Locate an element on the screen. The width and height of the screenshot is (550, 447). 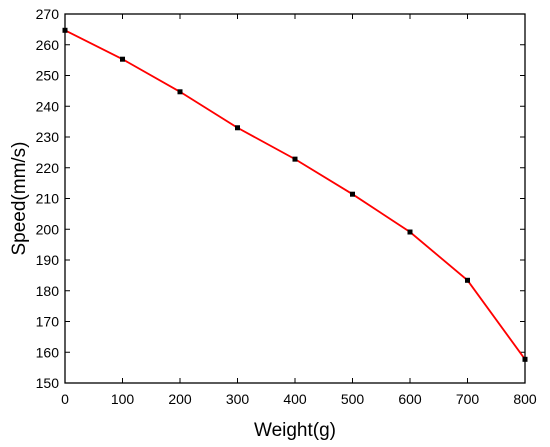
y-tick-label: 220 is located at coordinates (48, 168).